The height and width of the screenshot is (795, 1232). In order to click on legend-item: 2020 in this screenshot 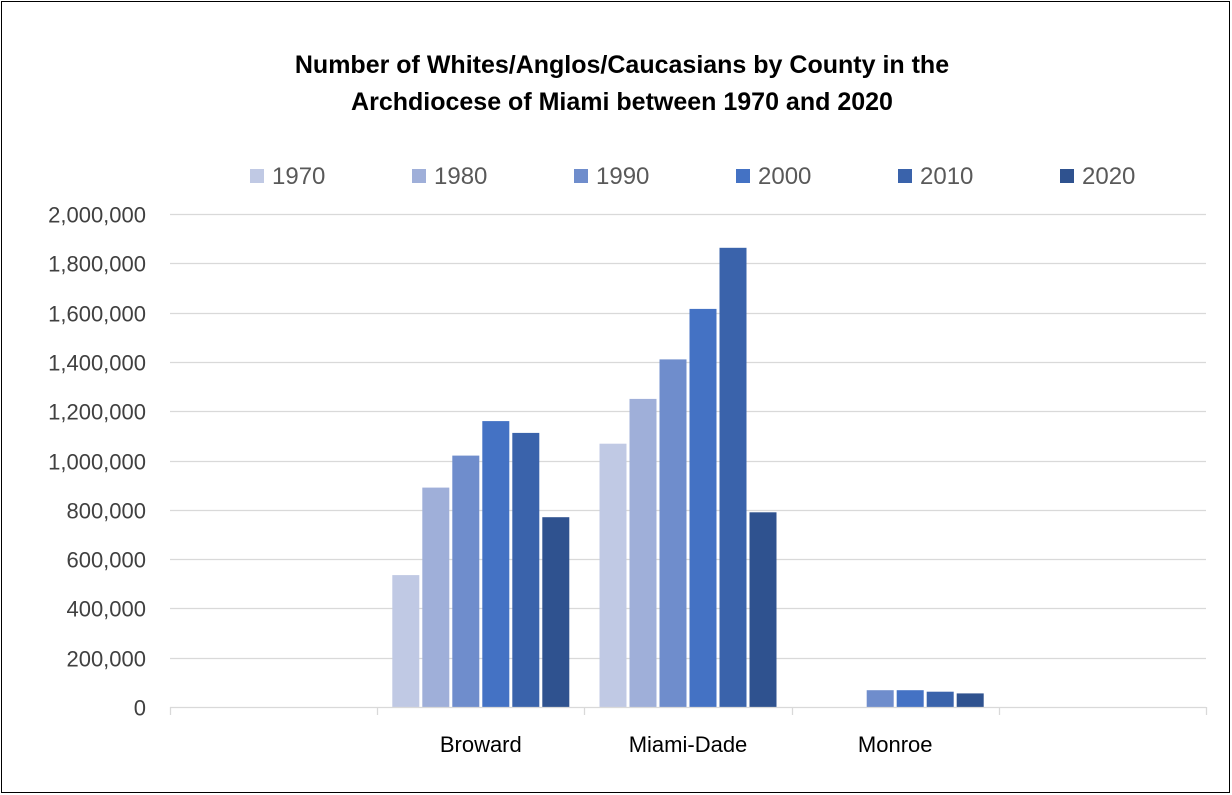, I will do `click(1097, 176)`.